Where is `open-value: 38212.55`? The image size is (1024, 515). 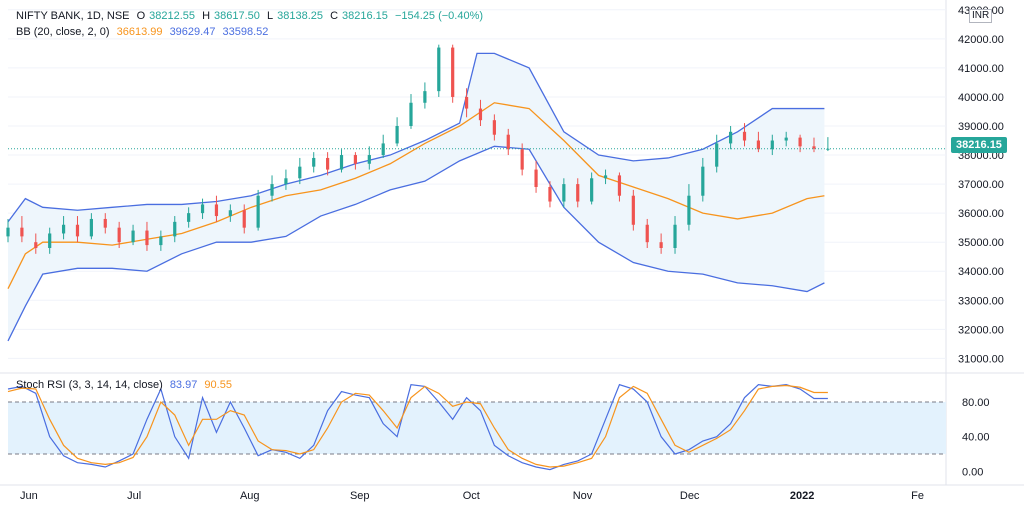 open-value: 38212.55 is located at coordinates (172, 16).